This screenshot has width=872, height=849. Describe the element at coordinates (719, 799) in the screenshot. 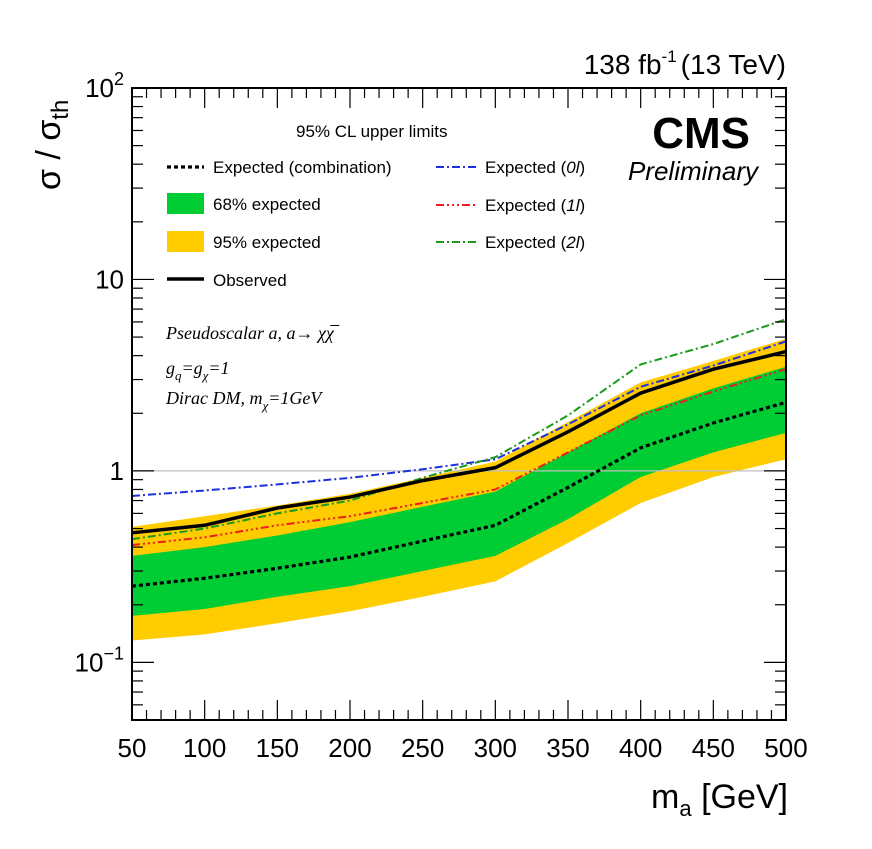

I see `x-axis-title: ma [GeV]` at that location.